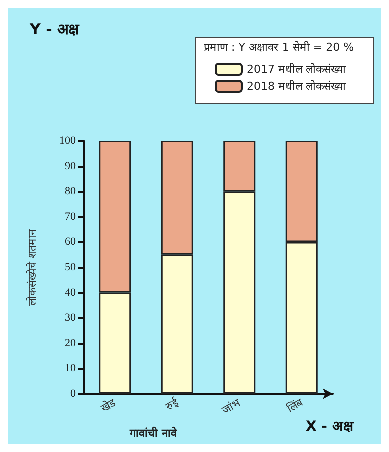 The height and width of the screenshot is (452, 389). I want to click on y-axis-title: लोकसंख्येचे शतमान, so click(32, 267).